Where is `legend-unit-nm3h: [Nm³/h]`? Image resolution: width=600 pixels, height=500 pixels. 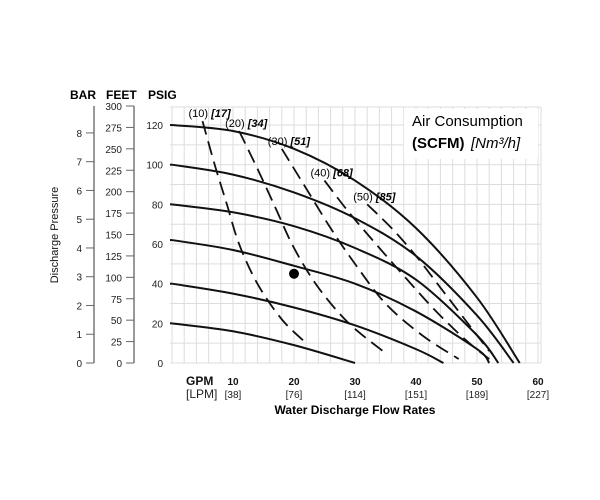 legend-unit-nm3h: [Nm³/h] is located at coordinates (495, 143).